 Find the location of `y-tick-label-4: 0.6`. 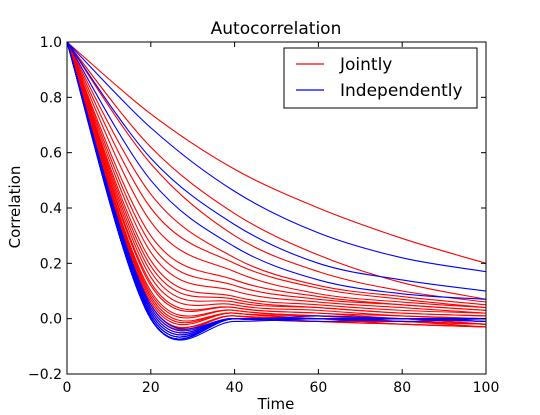

y-tick-label-4: 0.6 is located at coordinates (51, 154).